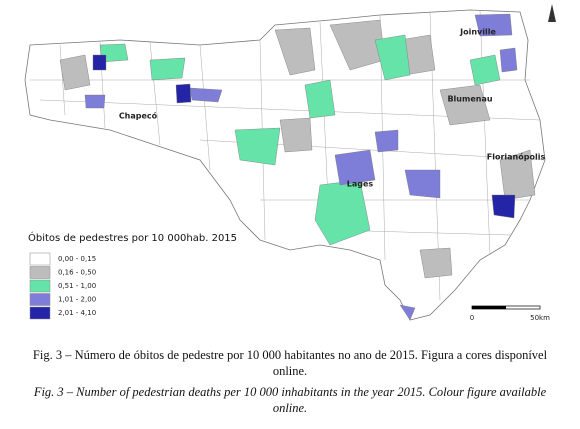  Describe the element at coordinates (290, 371) in the screenshot. I see `caption-pt: online.` at that location.